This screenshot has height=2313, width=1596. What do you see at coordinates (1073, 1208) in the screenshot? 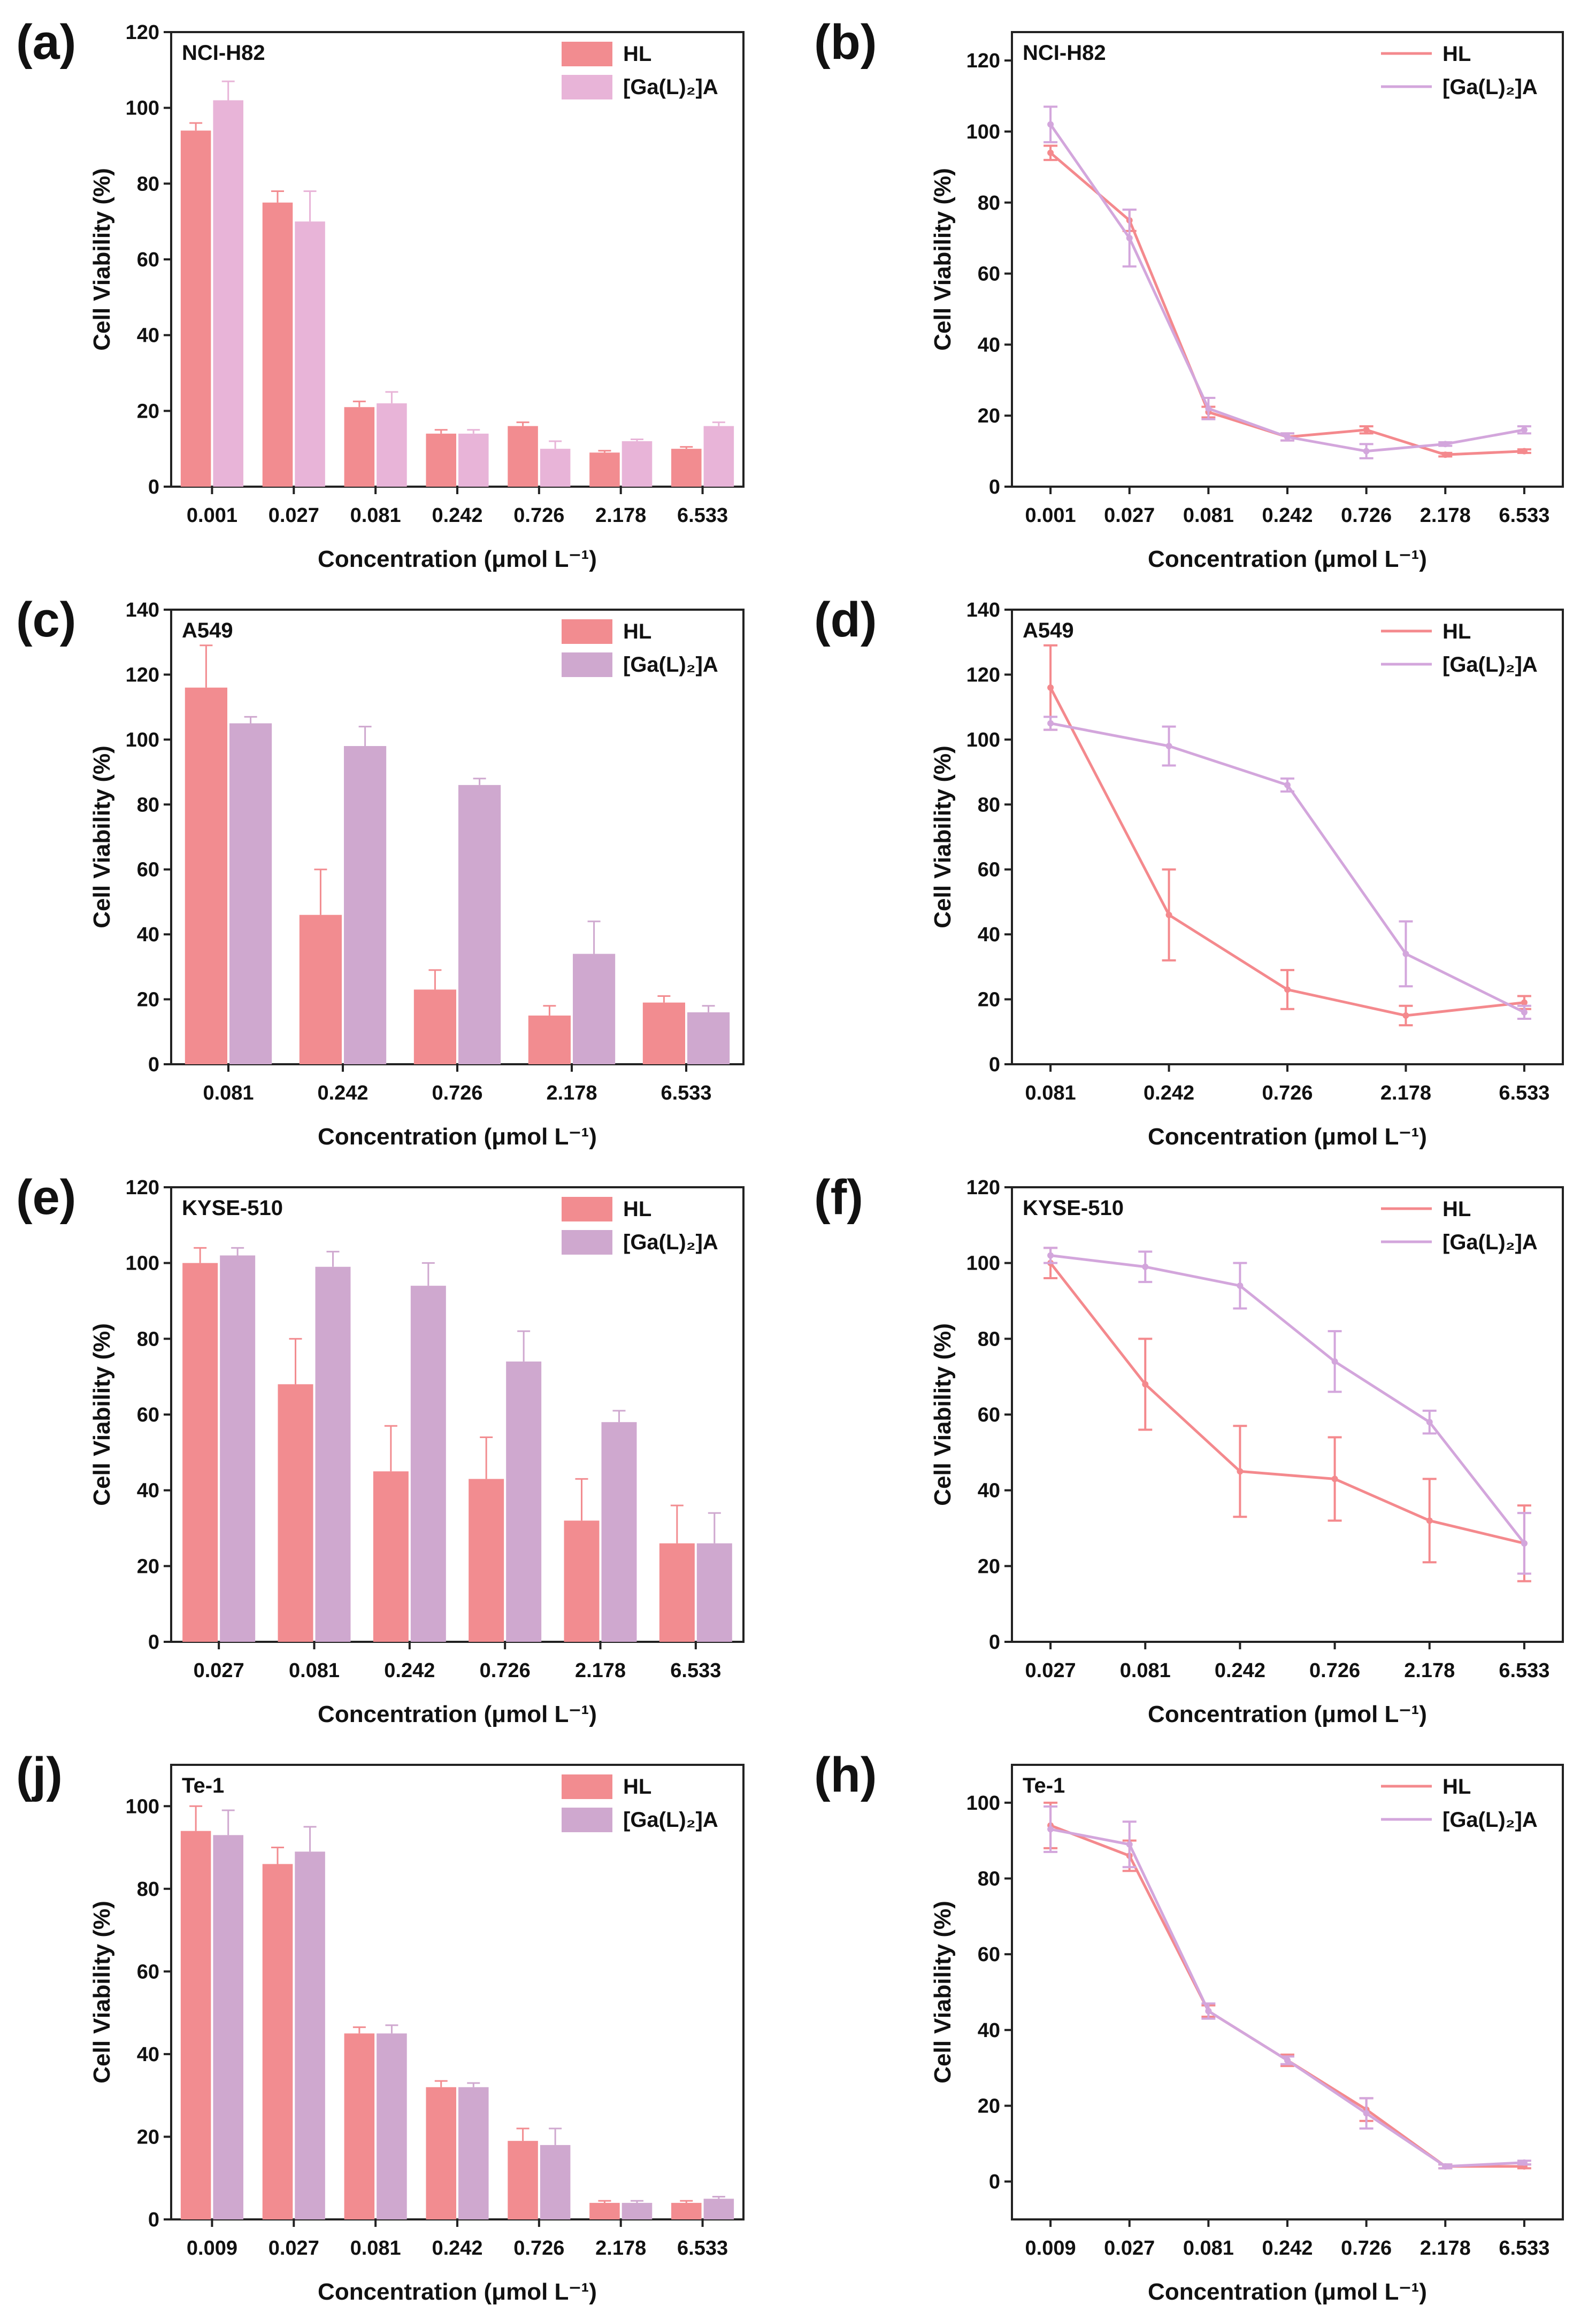
I see `cell-line-label: KYSE-510` at bounding box center [1073, 1208].